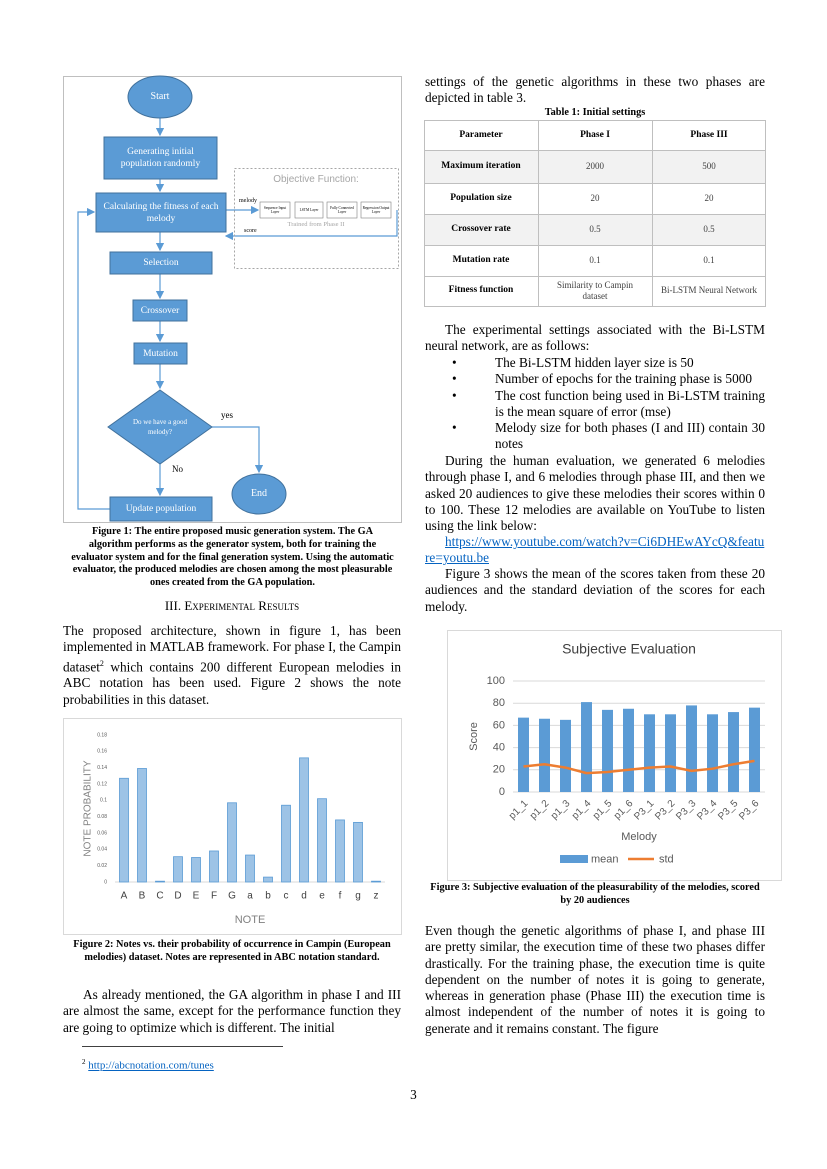 The image size is (827, 1169). What do you see at coordinates (561, 810) in the screenshot?
I see `x-tick-label: p1_3` at bounding box center [561, 810].